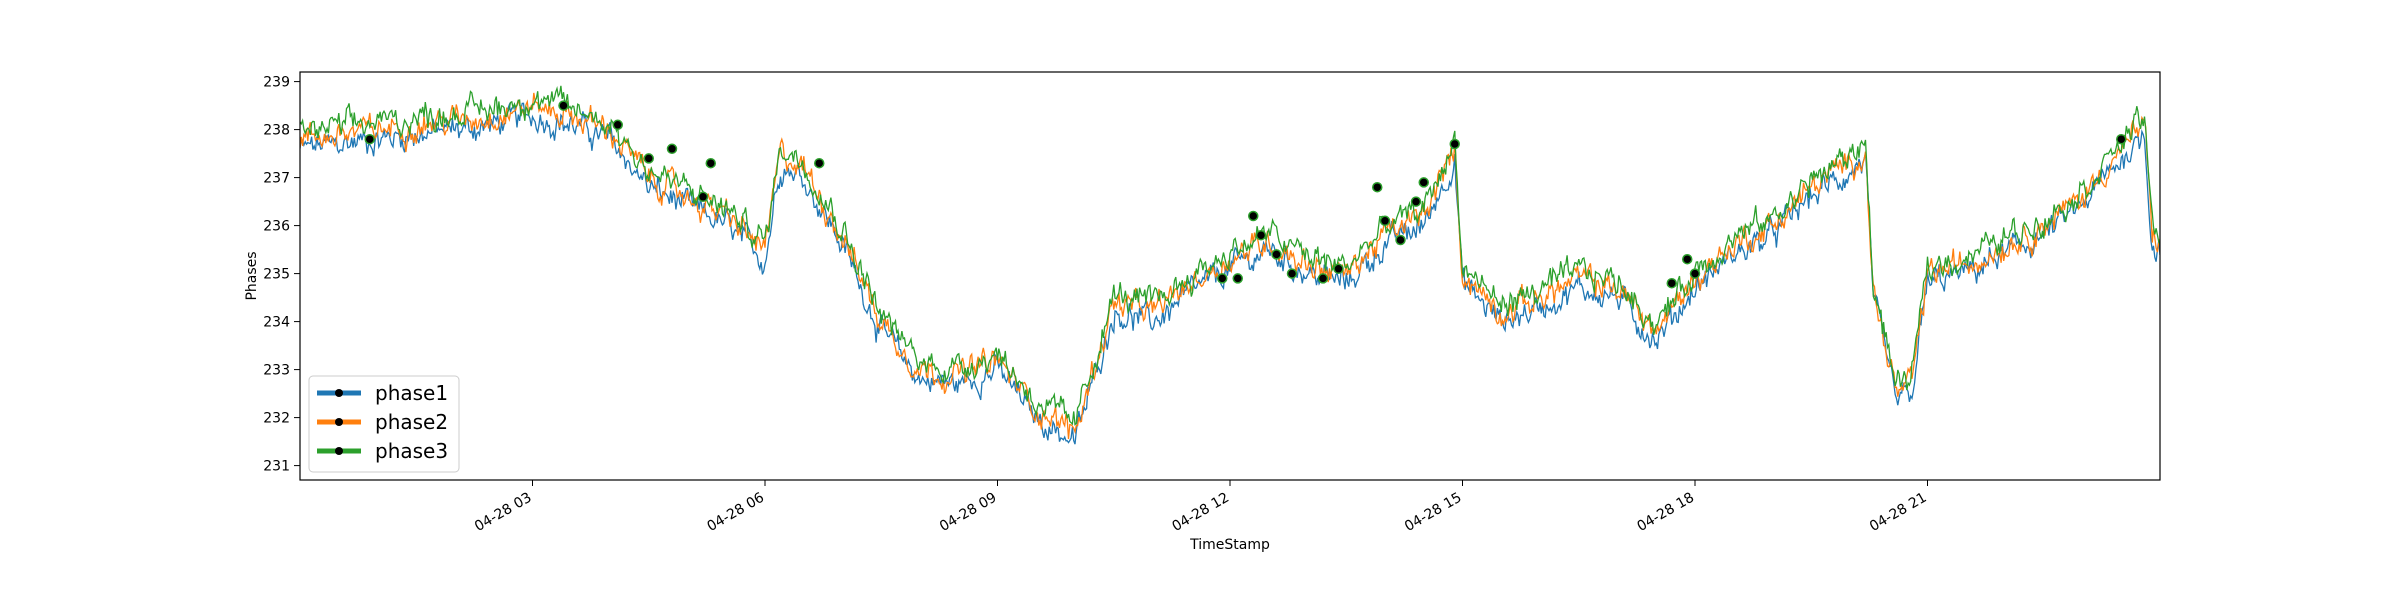 The image size is (2400, 600). I want to click on legend-marker-phase3, so click(339, 451).